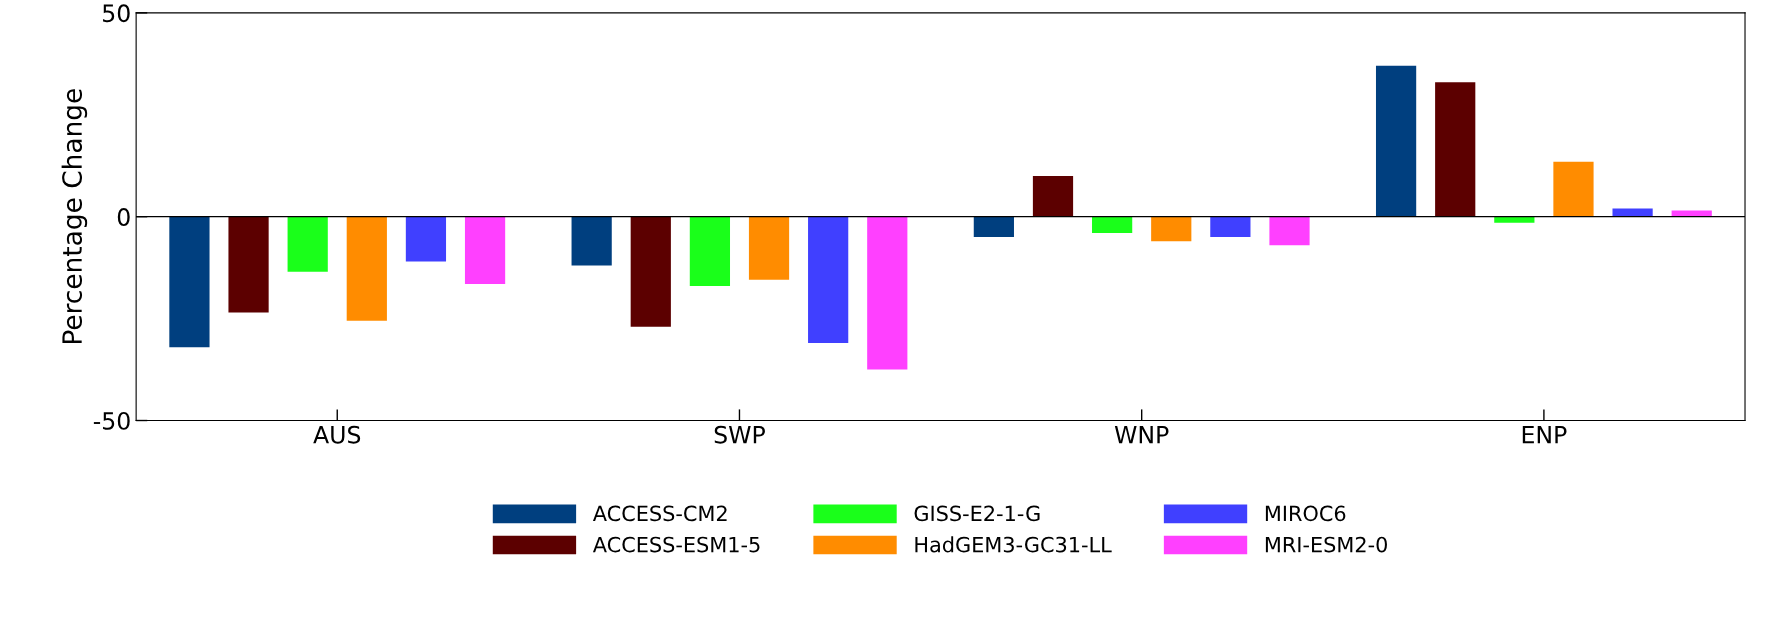 The width and height of the screenshot is (1768, 642). I want to click on x-tick-label: SWP, so click(739, 434).